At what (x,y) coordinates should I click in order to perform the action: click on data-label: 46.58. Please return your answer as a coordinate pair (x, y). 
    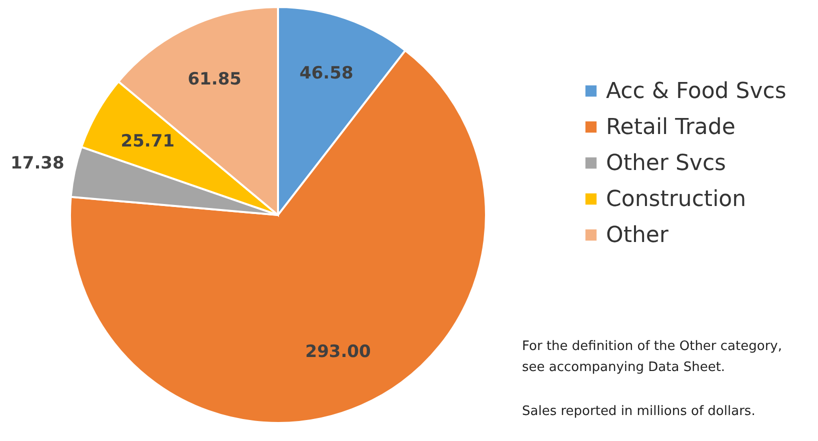
    Looking at the image, I should click on (327, 73).